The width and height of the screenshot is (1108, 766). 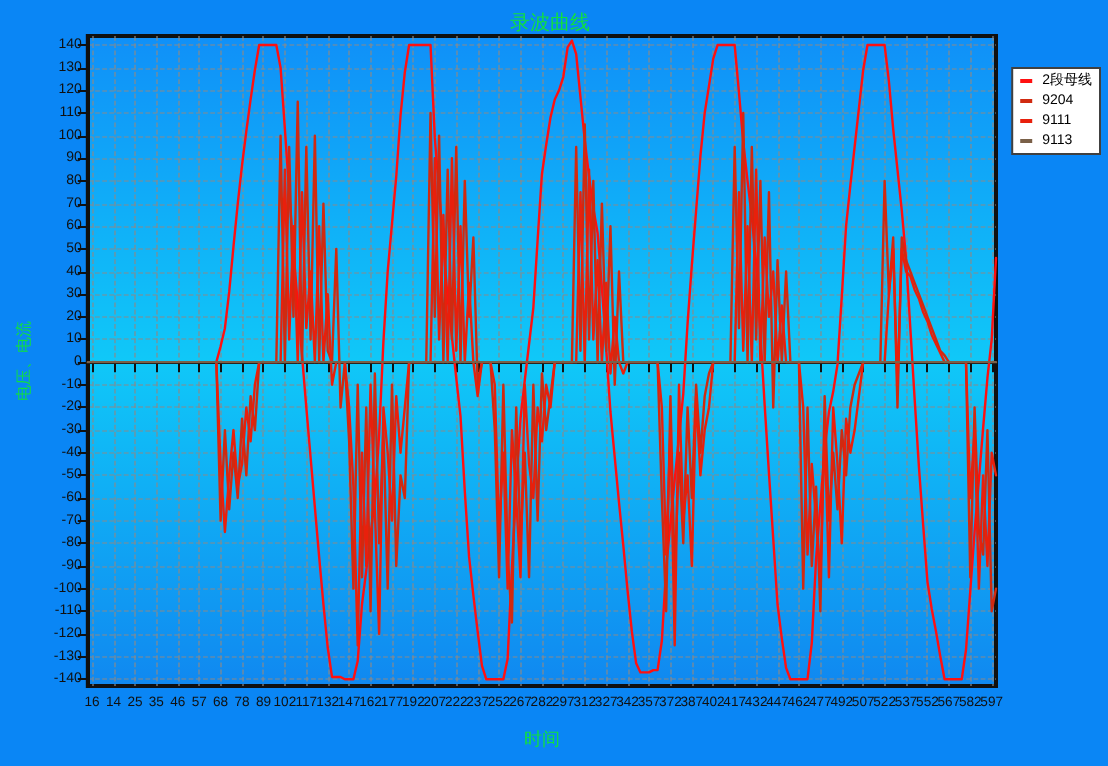 What do you see at coordinates (24, 361) in the screenshot?
I see `y-axis-title: 电压、电流` at bounding box center [24, 361].